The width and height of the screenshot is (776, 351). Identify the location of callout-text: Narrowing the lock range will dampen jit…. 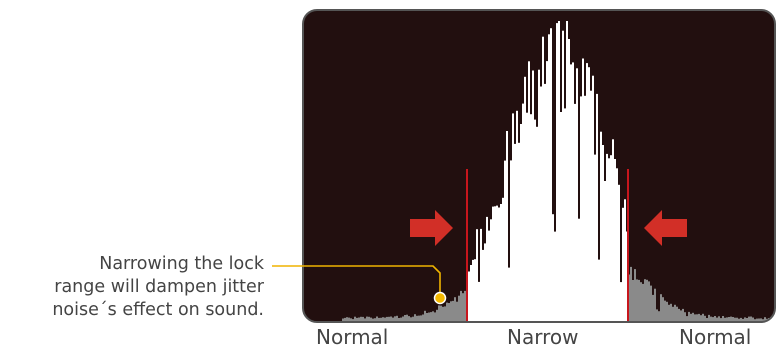
(132, 287).